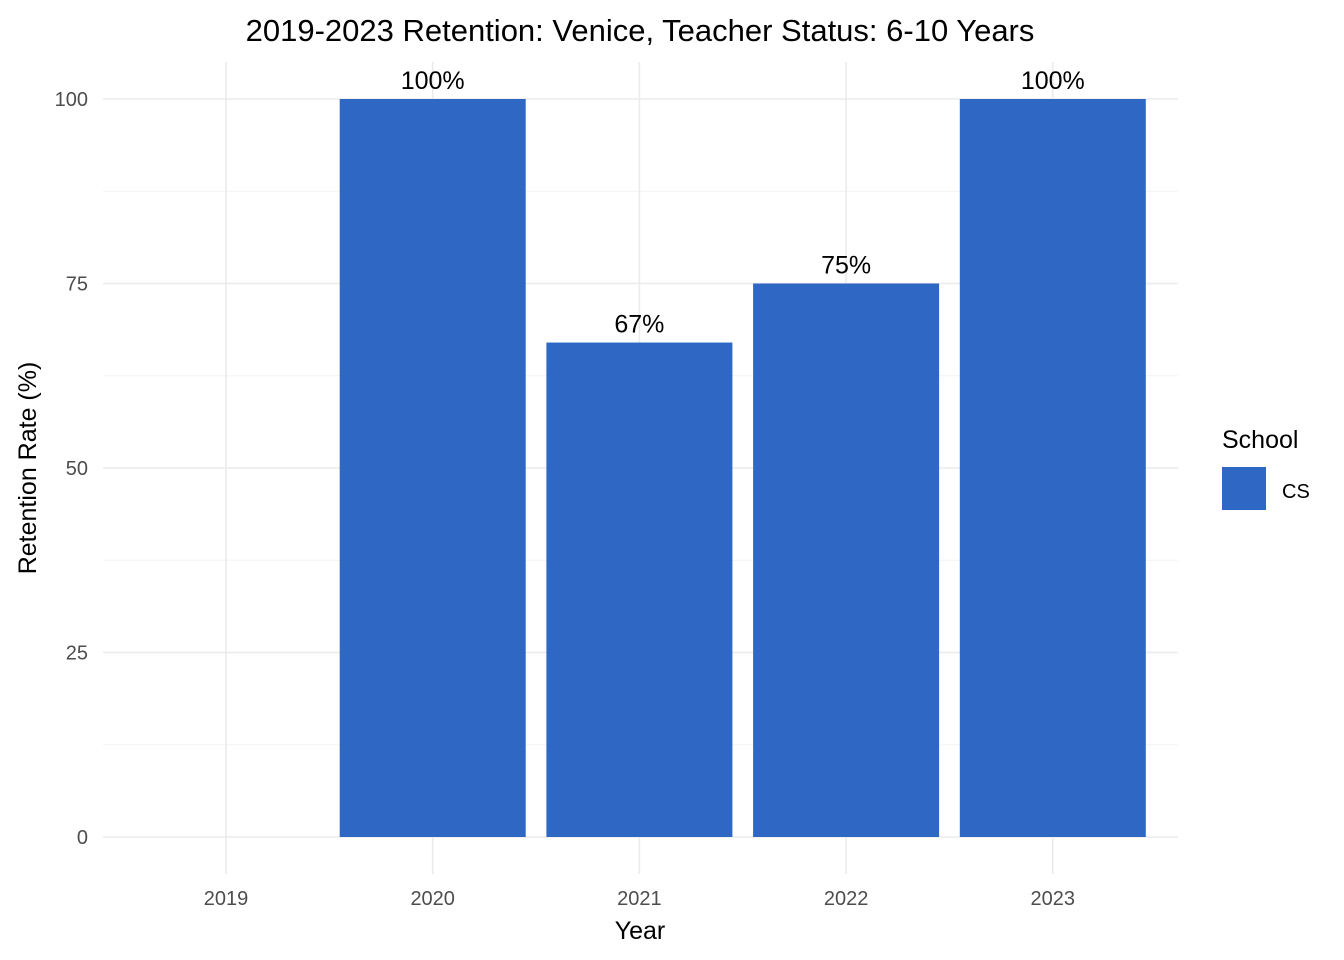 The image size is (1344, 960). I want to click on bar-2023, so click(1052, 468).